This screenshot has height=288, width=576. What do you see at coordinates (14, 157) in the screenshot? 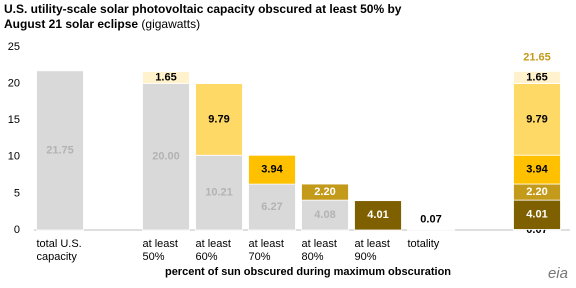
I see `y-tick-label: 10` at bounding box center [14, 157].